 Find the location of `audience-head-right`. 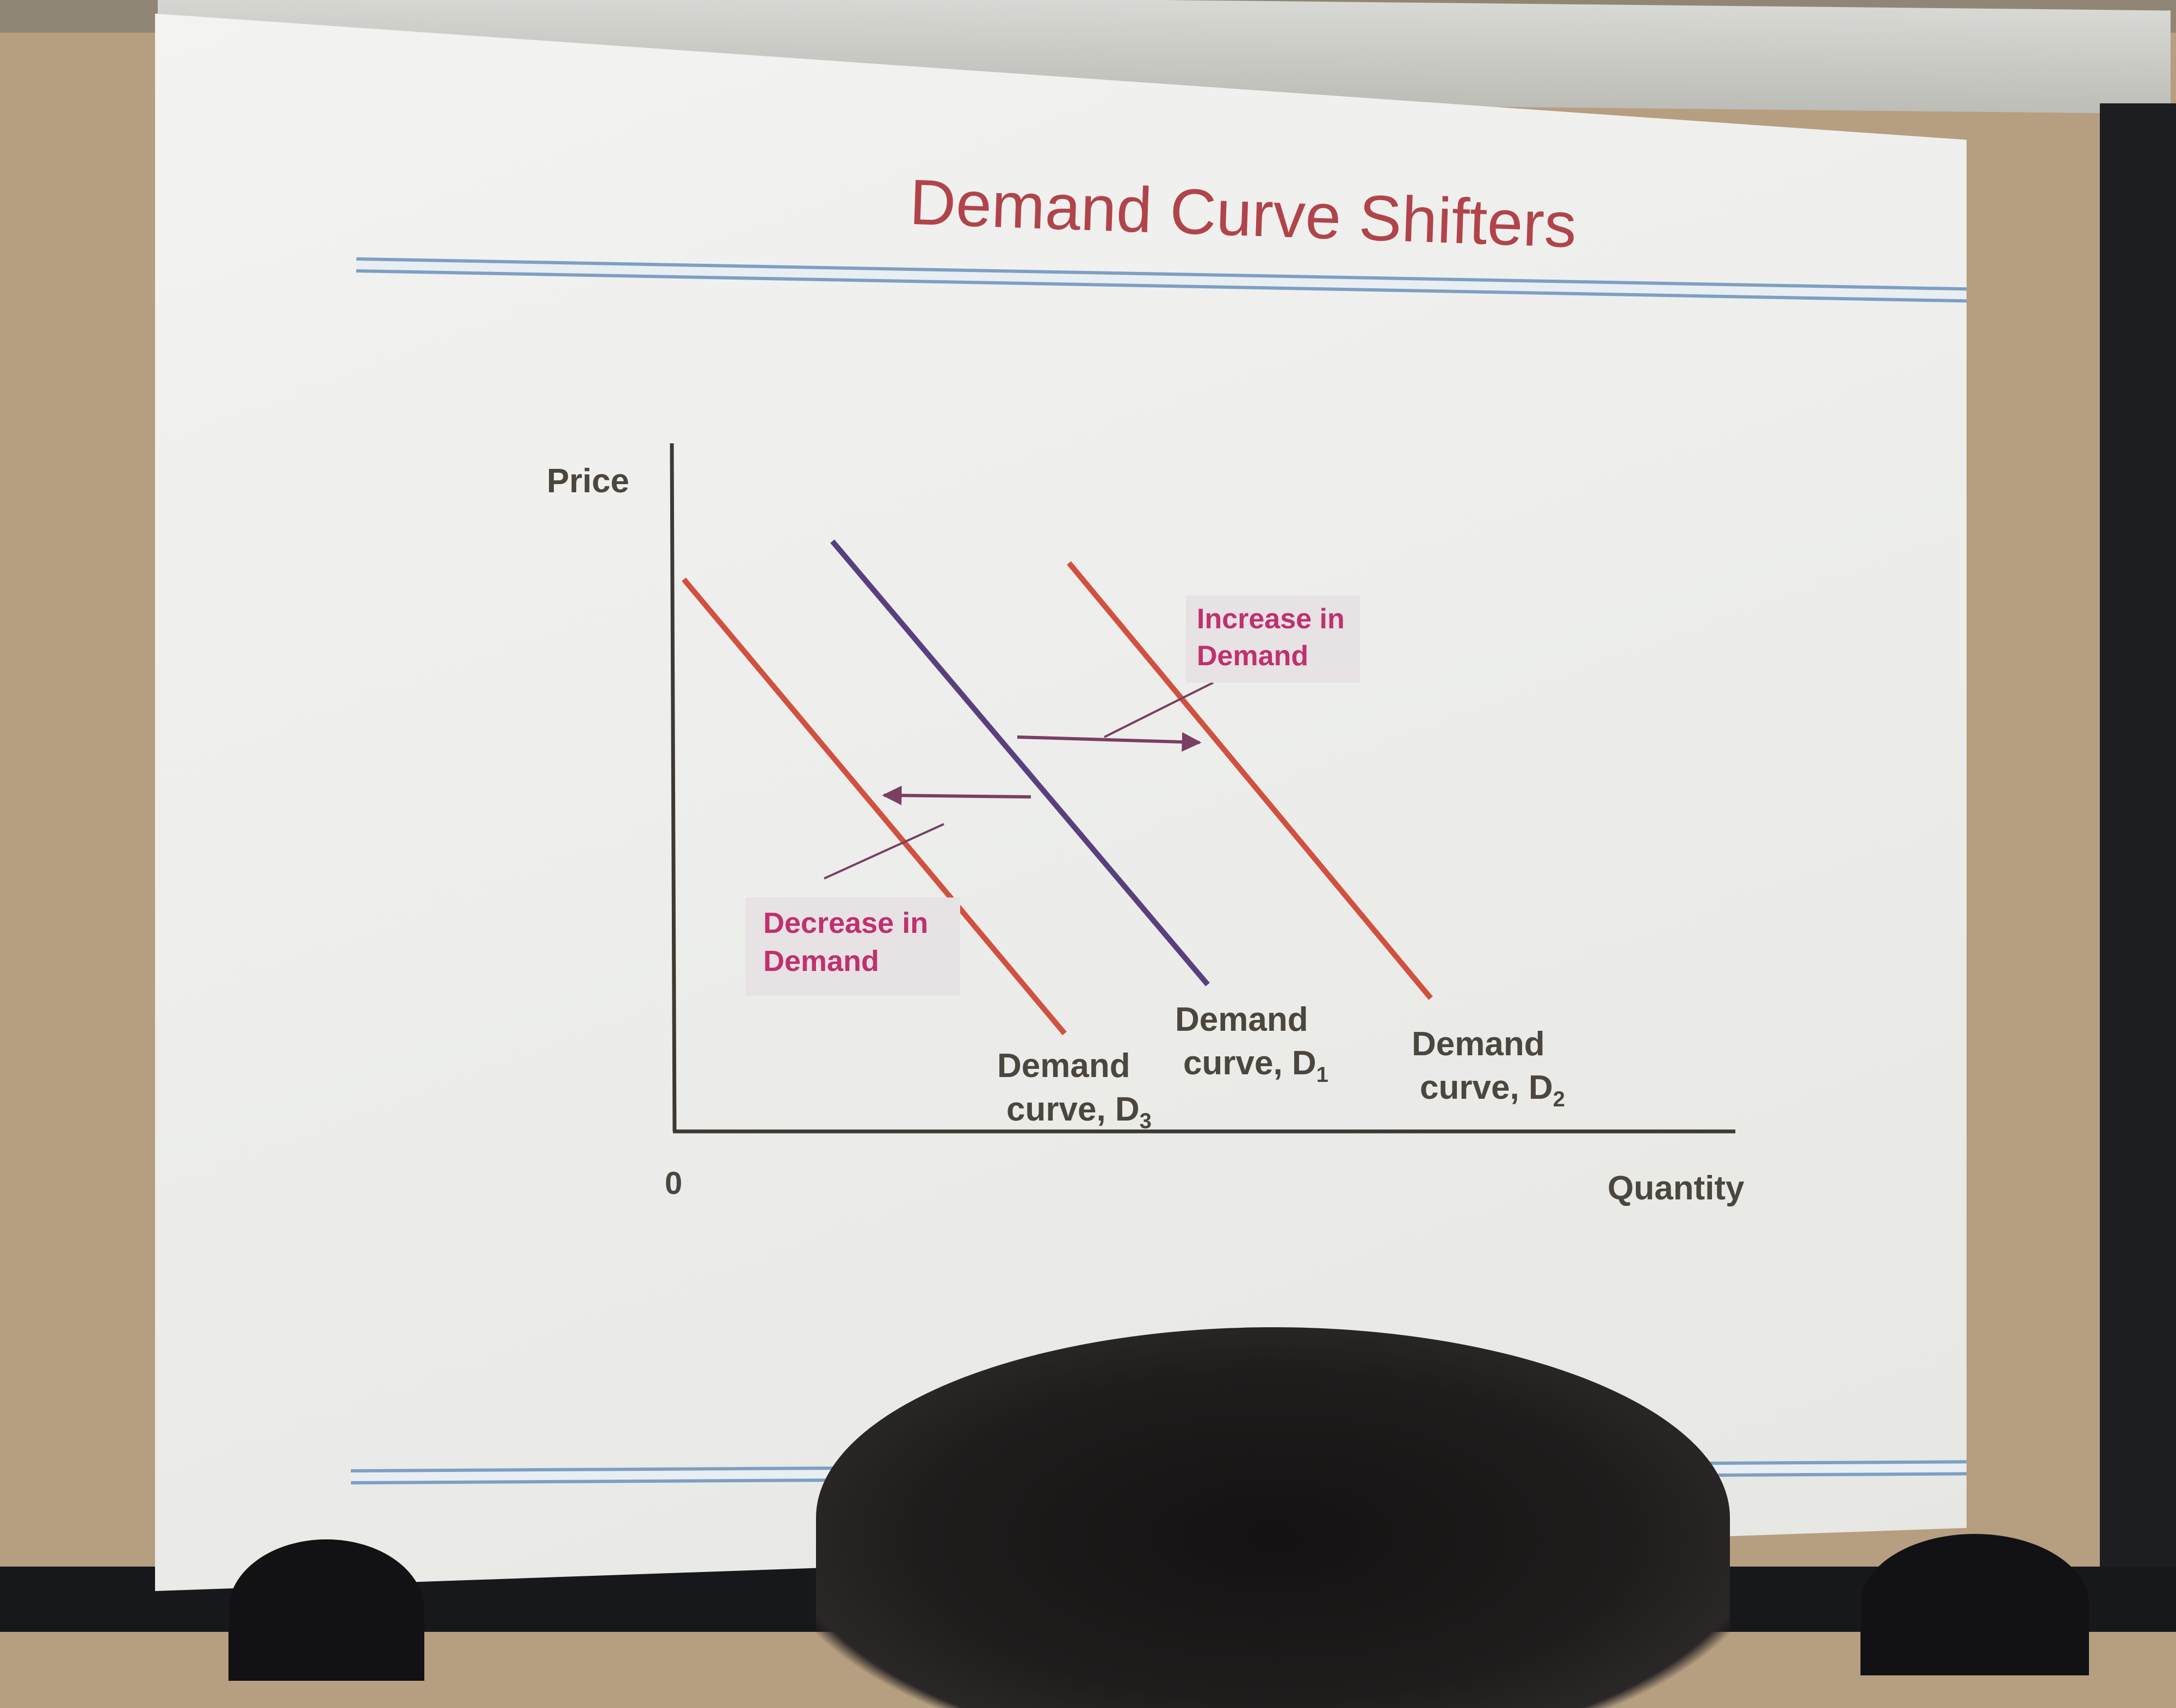

audience-head-right is located at coordinates (1975, 1604).